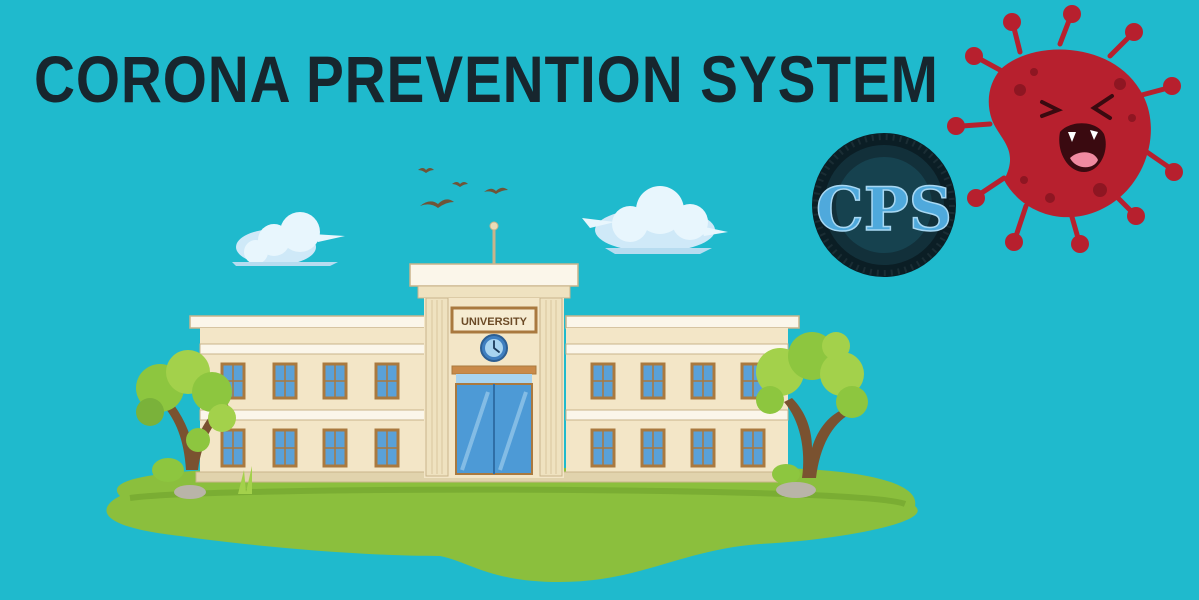 This screenshot has width=1199, height=600. I want to click on clock-icon, so click(494, 348).